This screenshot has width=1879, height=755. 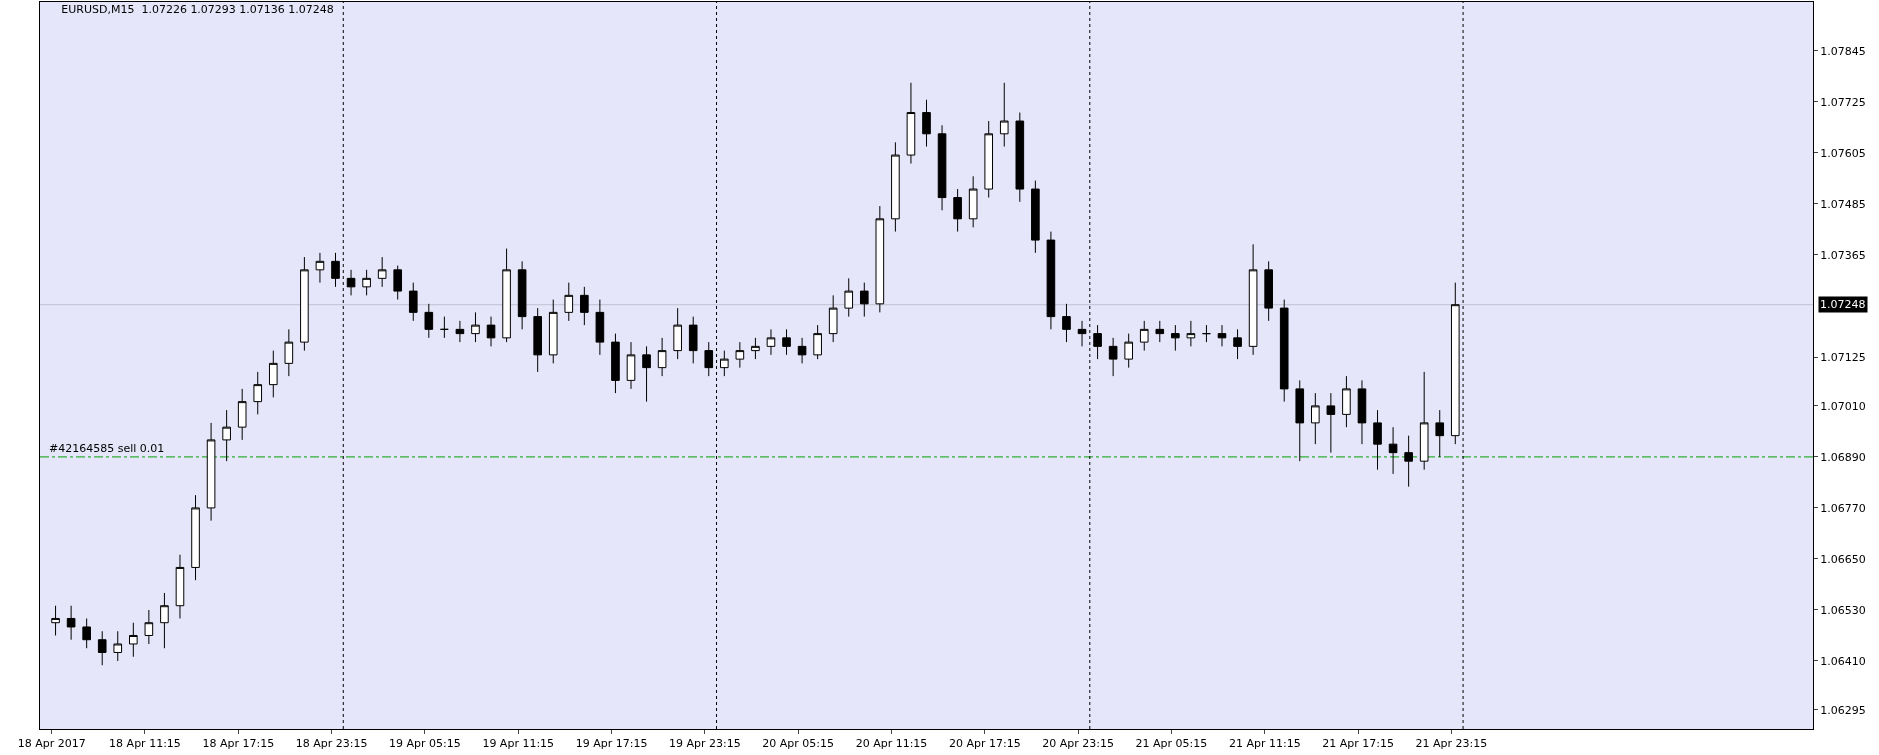 I want to click on y-tick-label: 1.07365, so click(x=1843, y=255).